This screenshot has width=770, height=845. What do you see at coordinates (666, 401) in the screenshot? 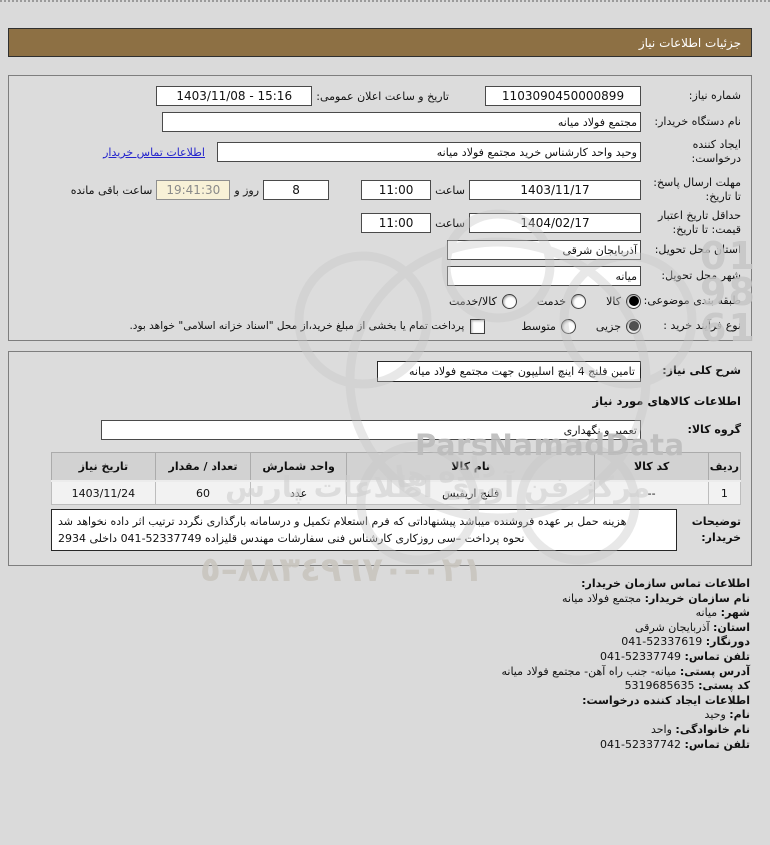
I see `goods-section-title: اطلاعات کالاهای مورد نیاز` at bounding box center [666, 401].